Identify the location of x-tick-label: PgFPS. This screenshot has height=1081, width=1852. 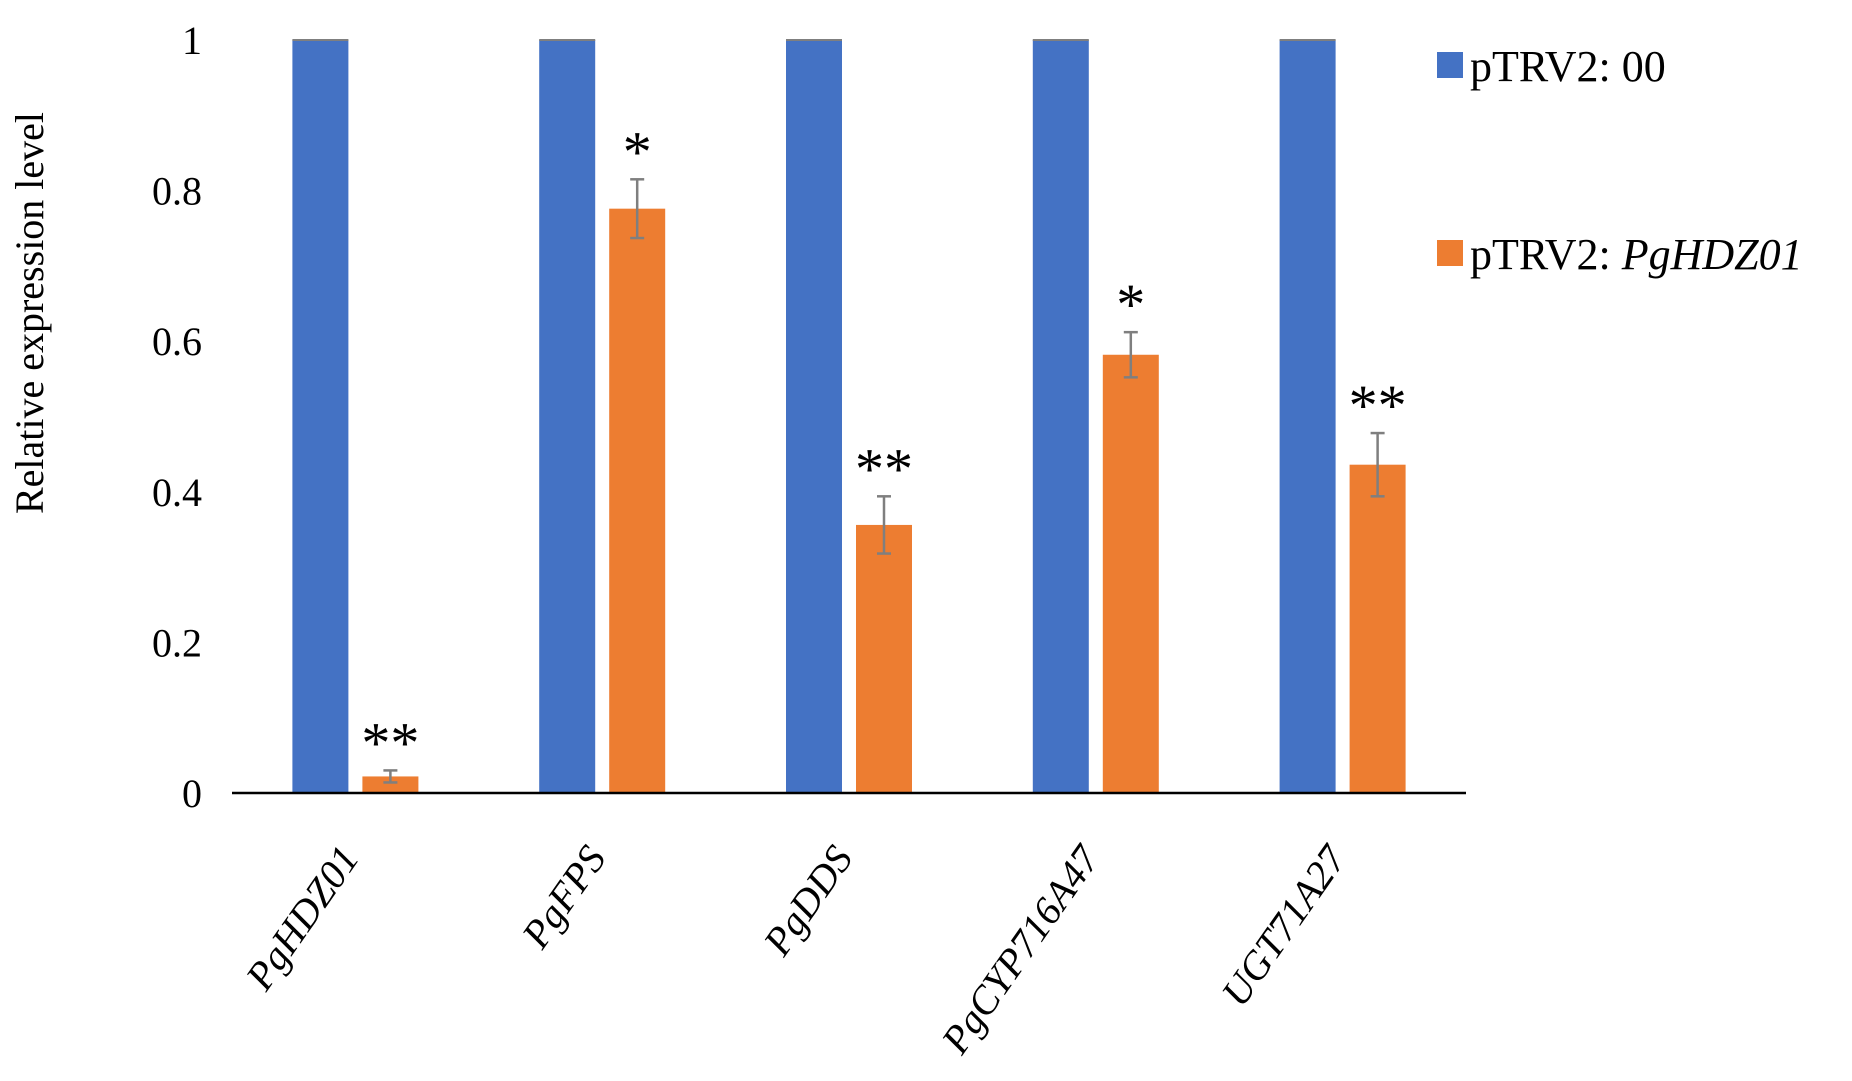
(563, 896).